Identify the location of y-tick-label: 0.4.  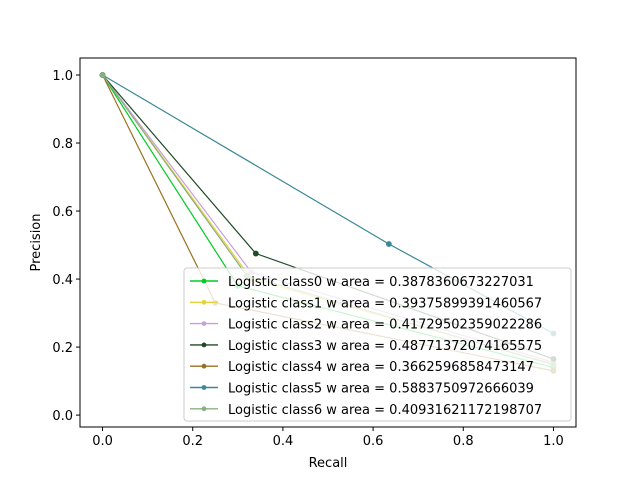
(62, 280).